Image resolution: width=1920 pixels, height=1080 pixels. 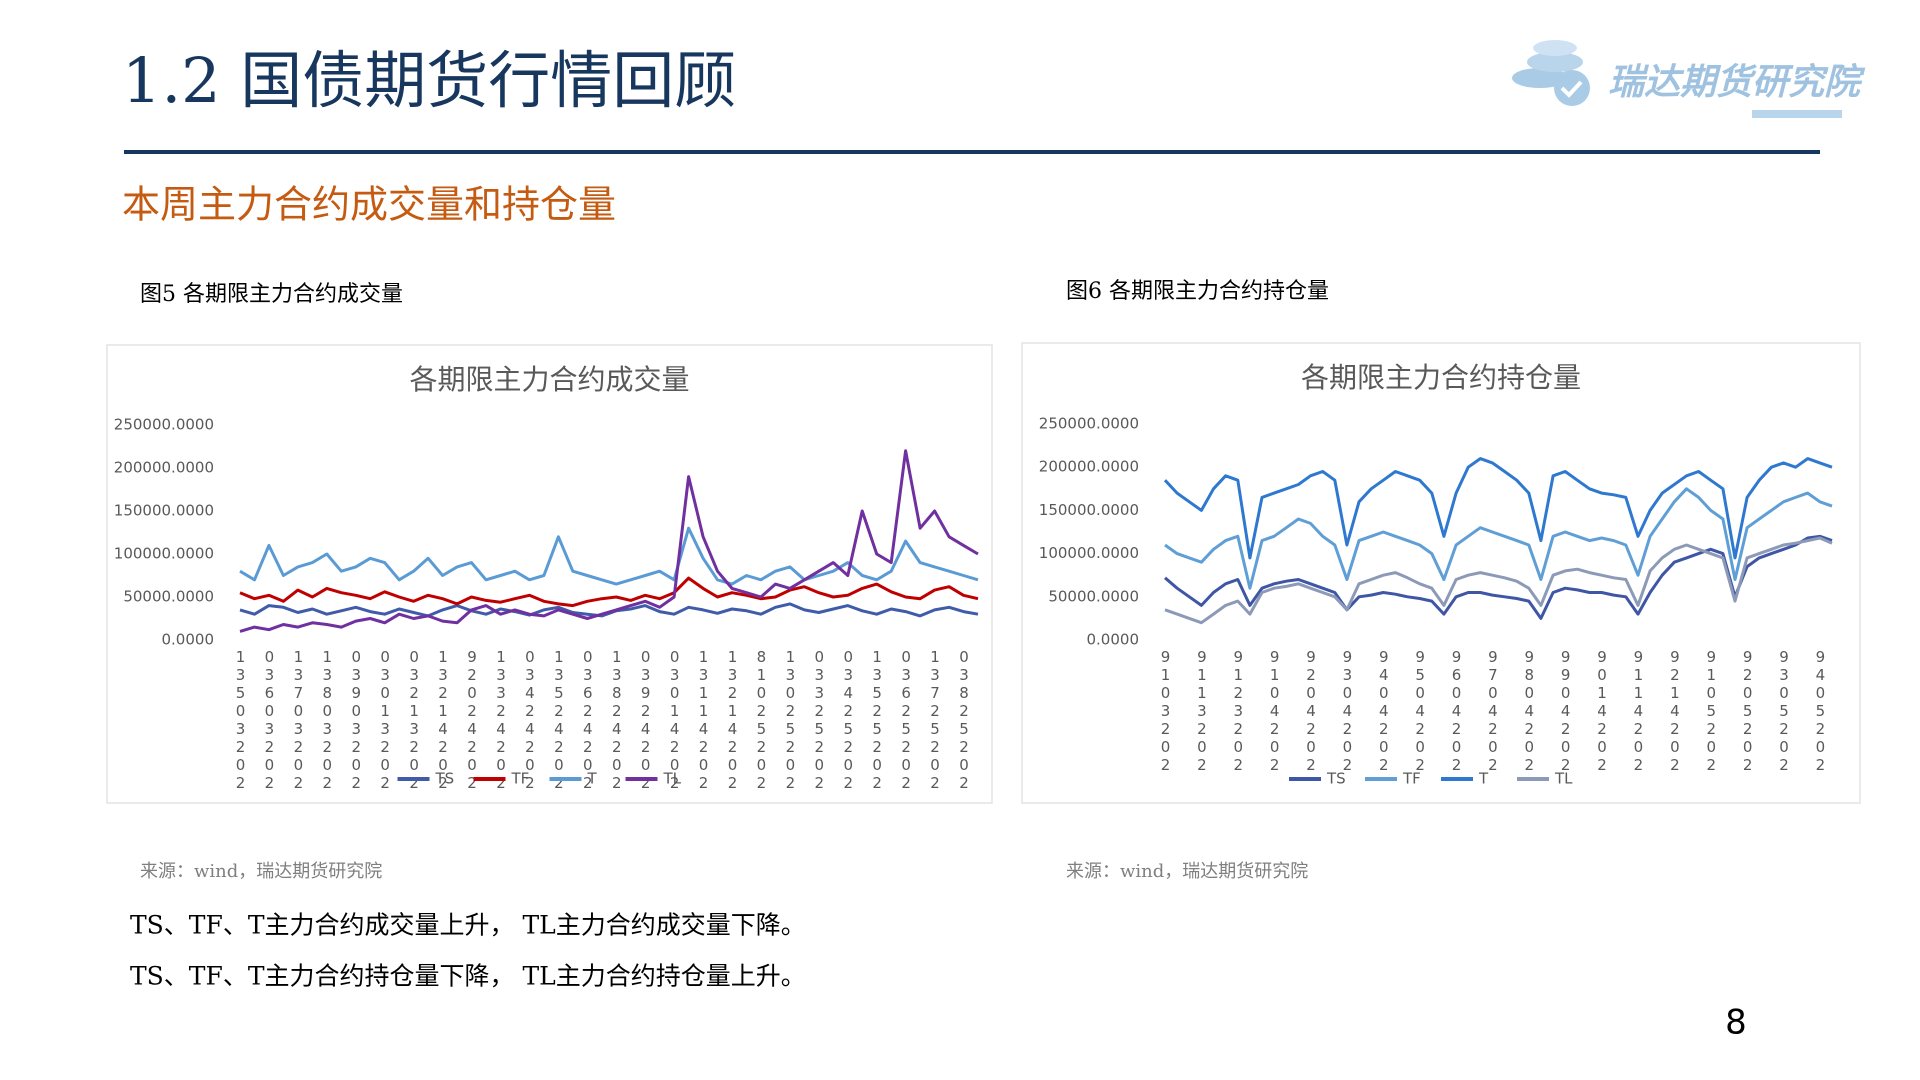 I want to click on x-tick-label: 9204202, so click(x=1311, y=711).